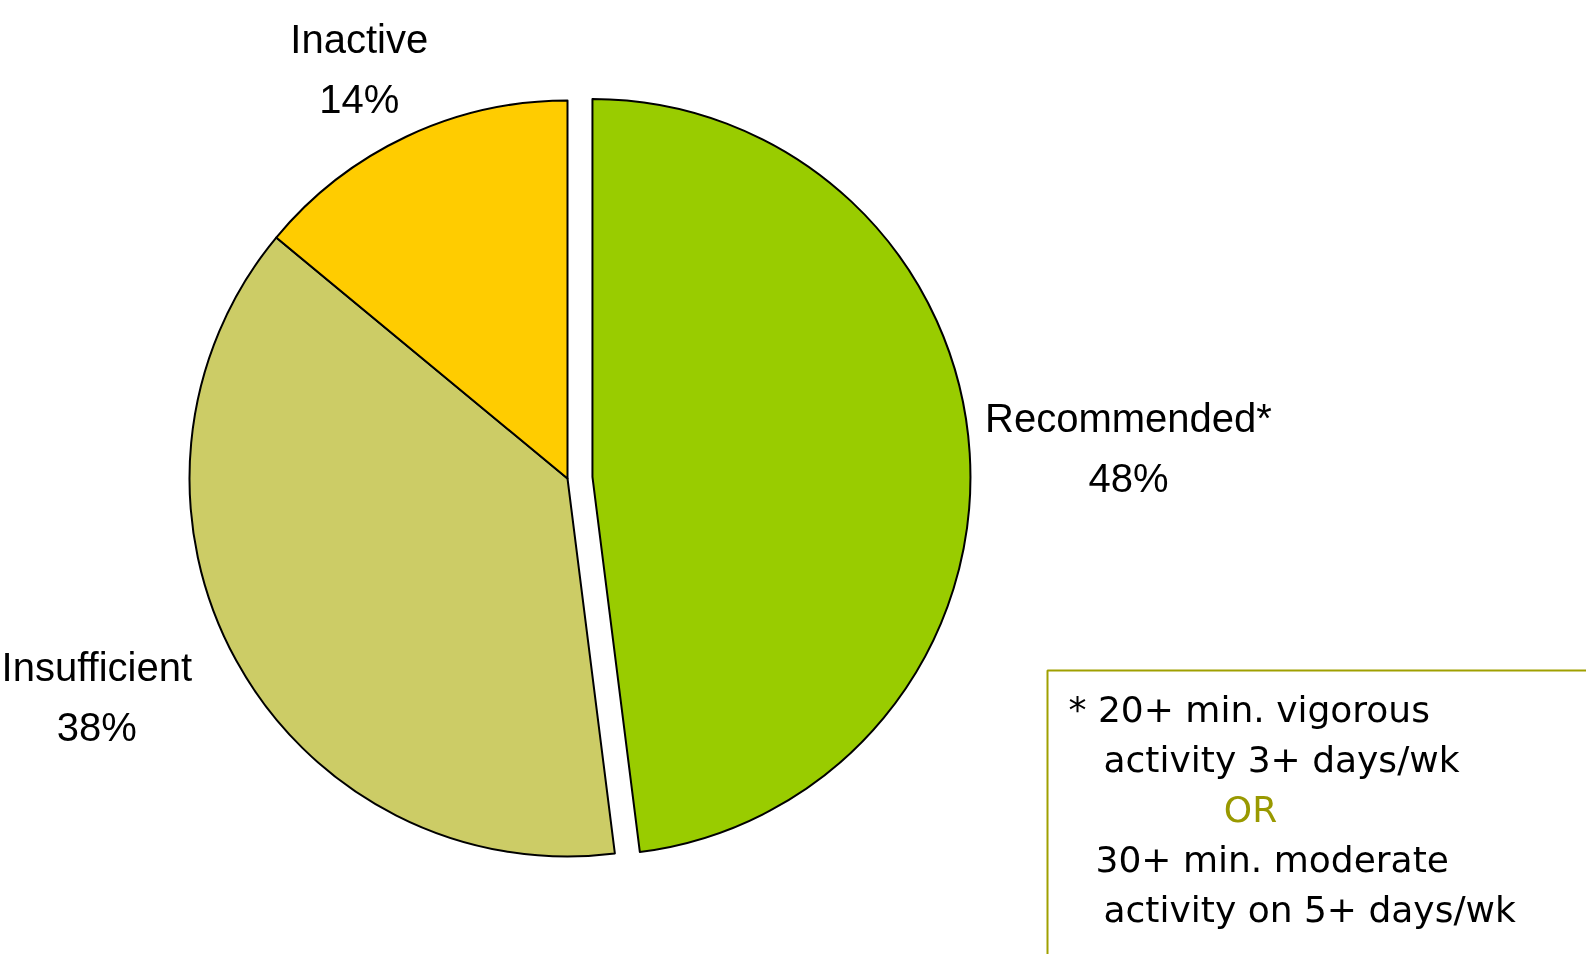 This screenshot has height=954, width=1586. Describe the element at coordinates (359, 98) in the screenshot. I see `data-label: 14%` at that location.